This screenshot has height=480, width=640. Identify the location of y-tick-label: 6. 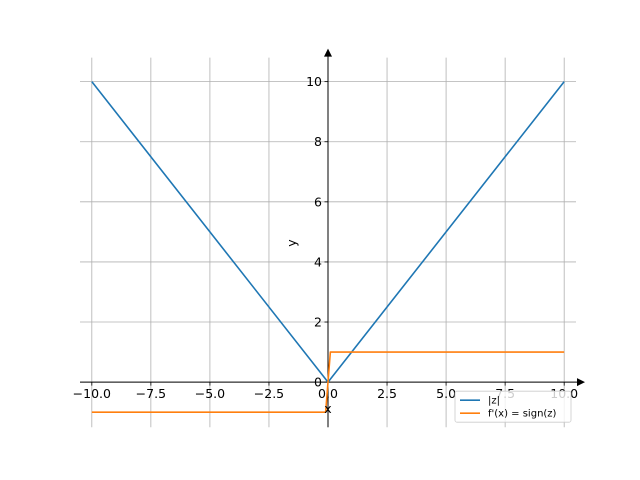
(318, 201).